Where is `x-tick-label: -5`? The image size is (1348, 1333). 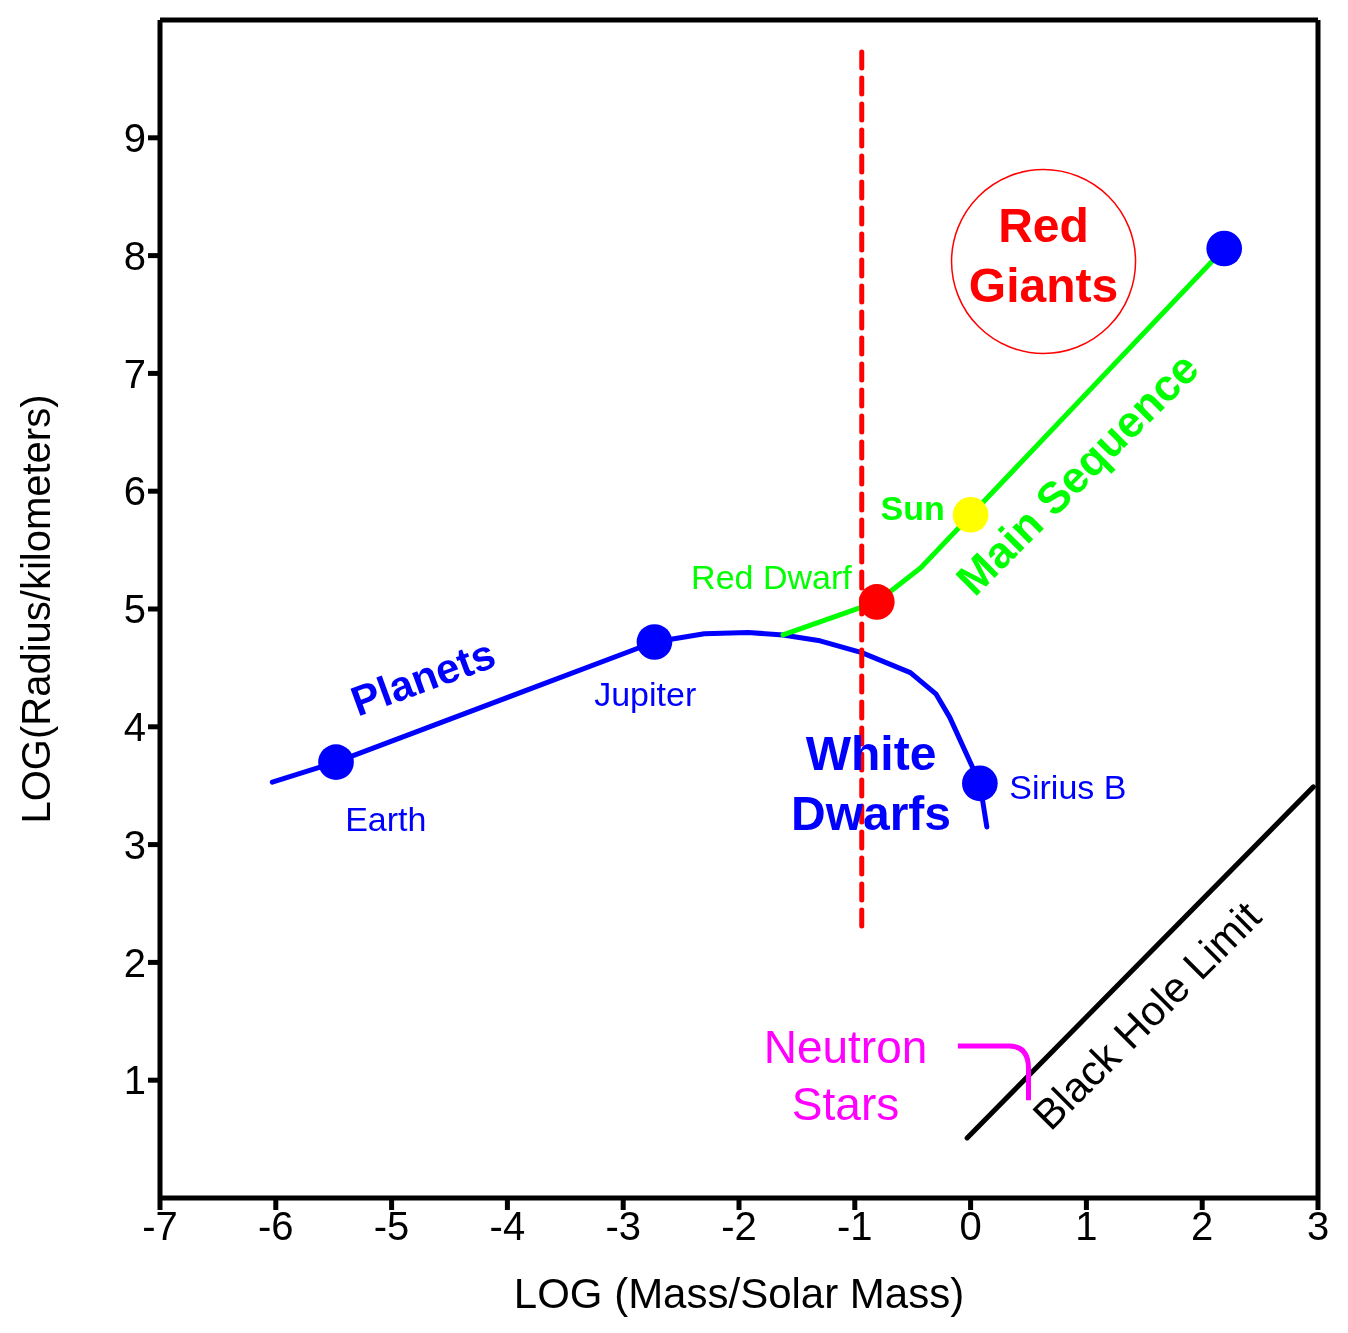 x-tick-label: -5 is located at coordinates (391, 1226).